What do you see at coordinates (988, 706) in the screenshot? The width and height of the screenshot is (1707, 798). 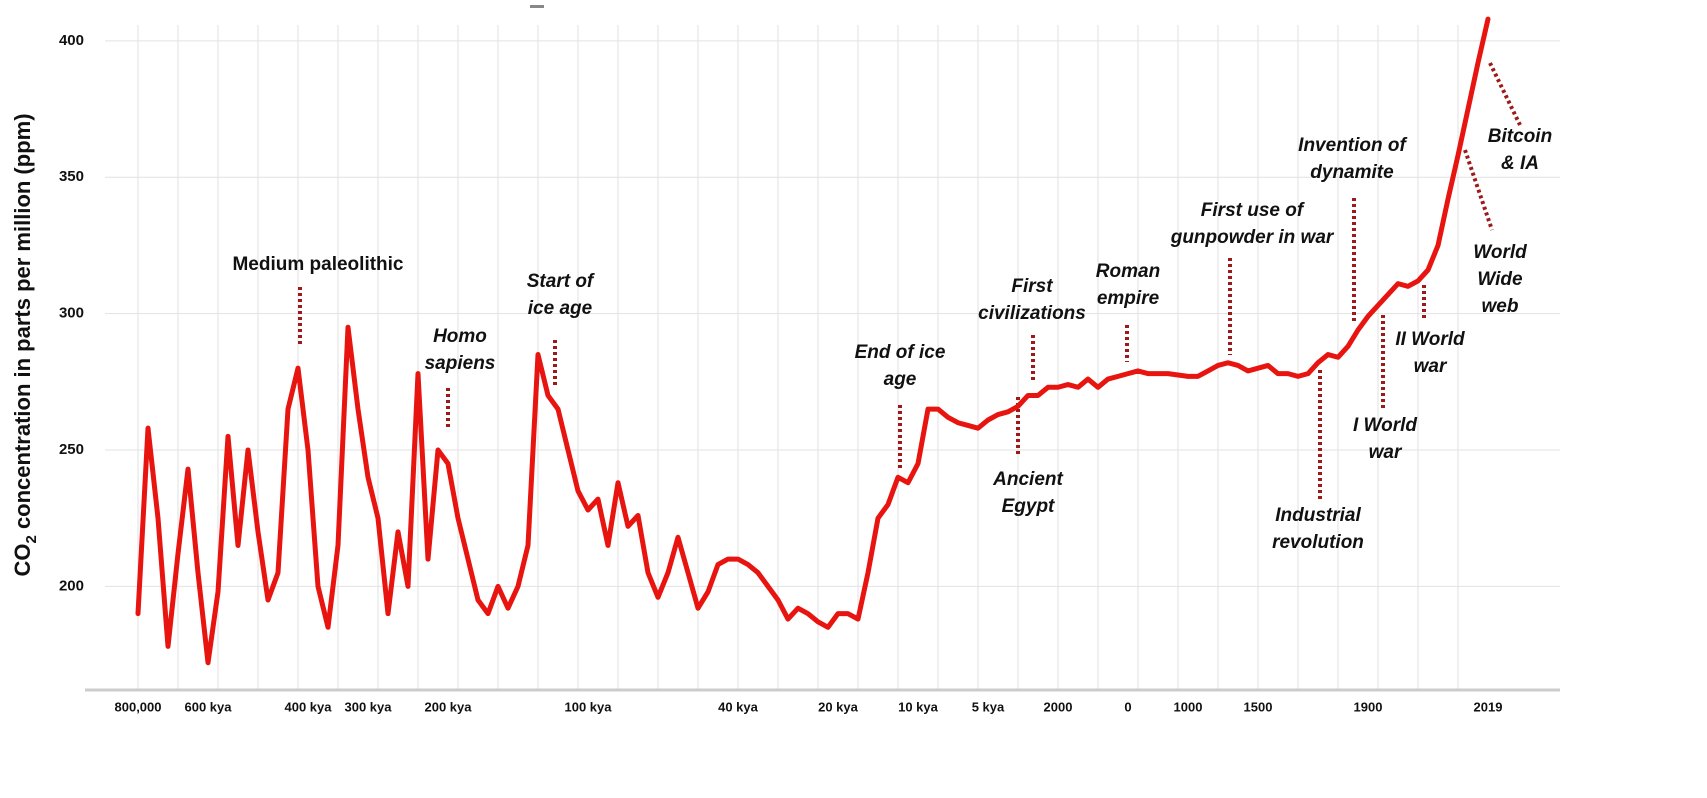 I see `x-tick-label: 5 kya` at bounding box center [988, 706].